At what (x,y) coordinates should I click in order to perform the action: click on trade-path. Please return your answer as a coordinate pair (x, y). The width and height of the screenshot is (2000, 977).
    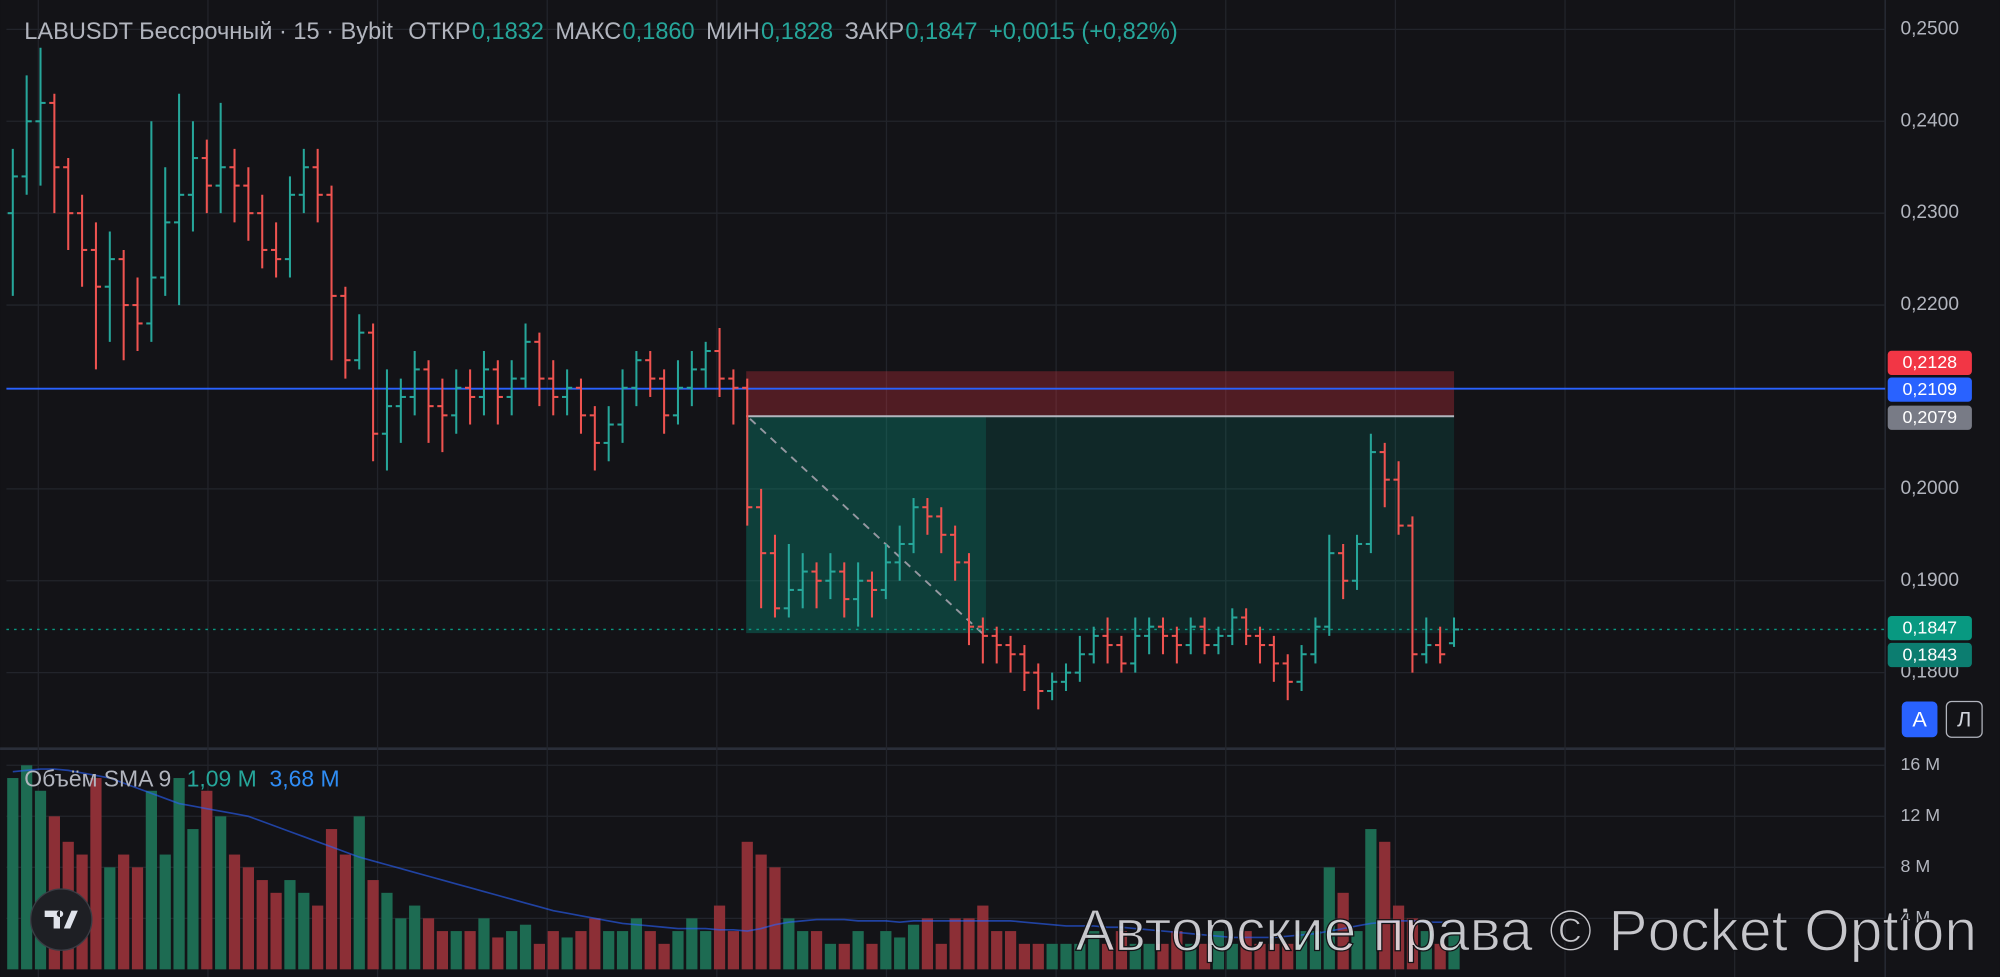
    Looking at the image, I should click on (866, 526).